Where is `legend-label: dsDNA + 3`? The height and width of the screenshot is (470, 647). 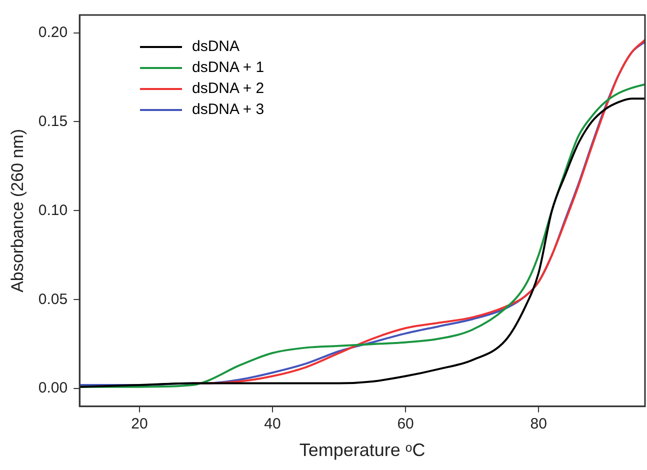
legend-label: dsDNA + 3 is located at coordinates (228, 110).